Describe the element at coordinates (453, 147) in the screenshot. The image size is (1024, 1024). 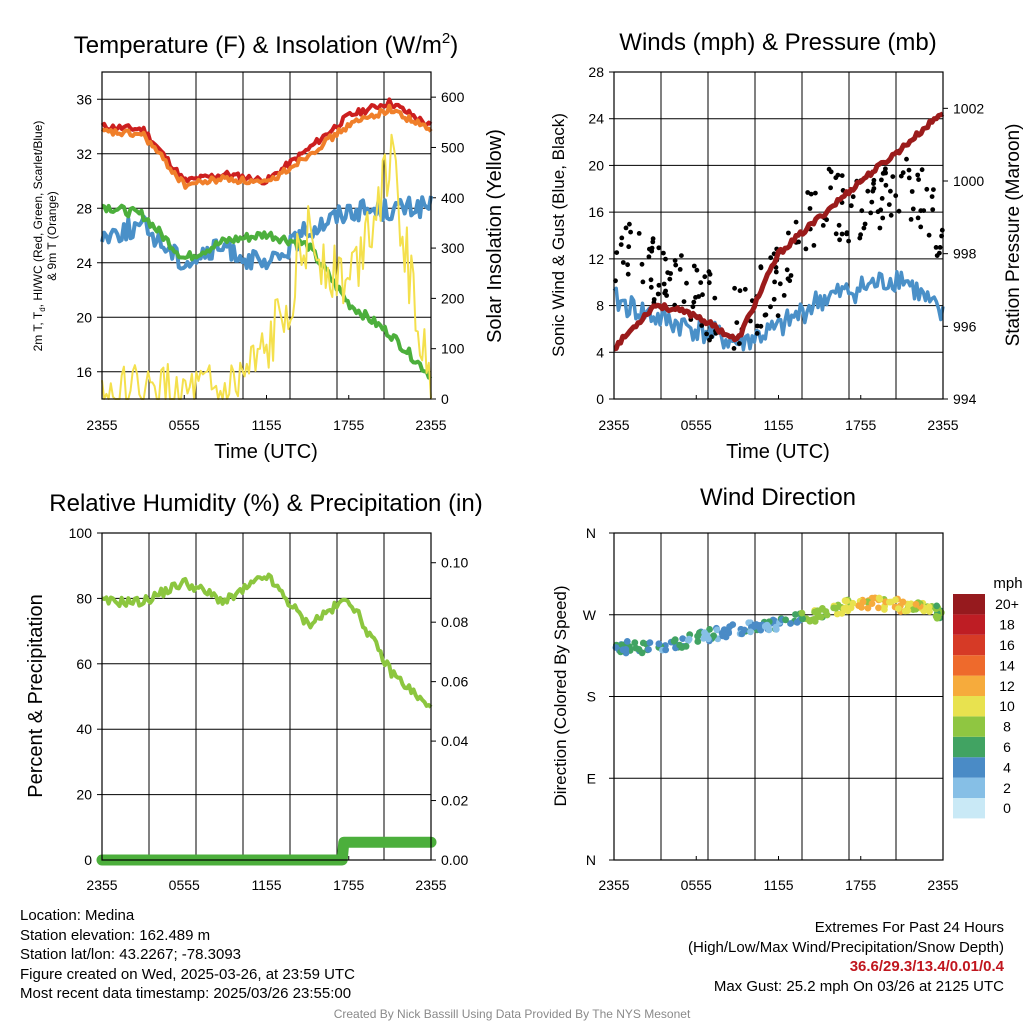
I see `y2-tick-label: 500` at that location.